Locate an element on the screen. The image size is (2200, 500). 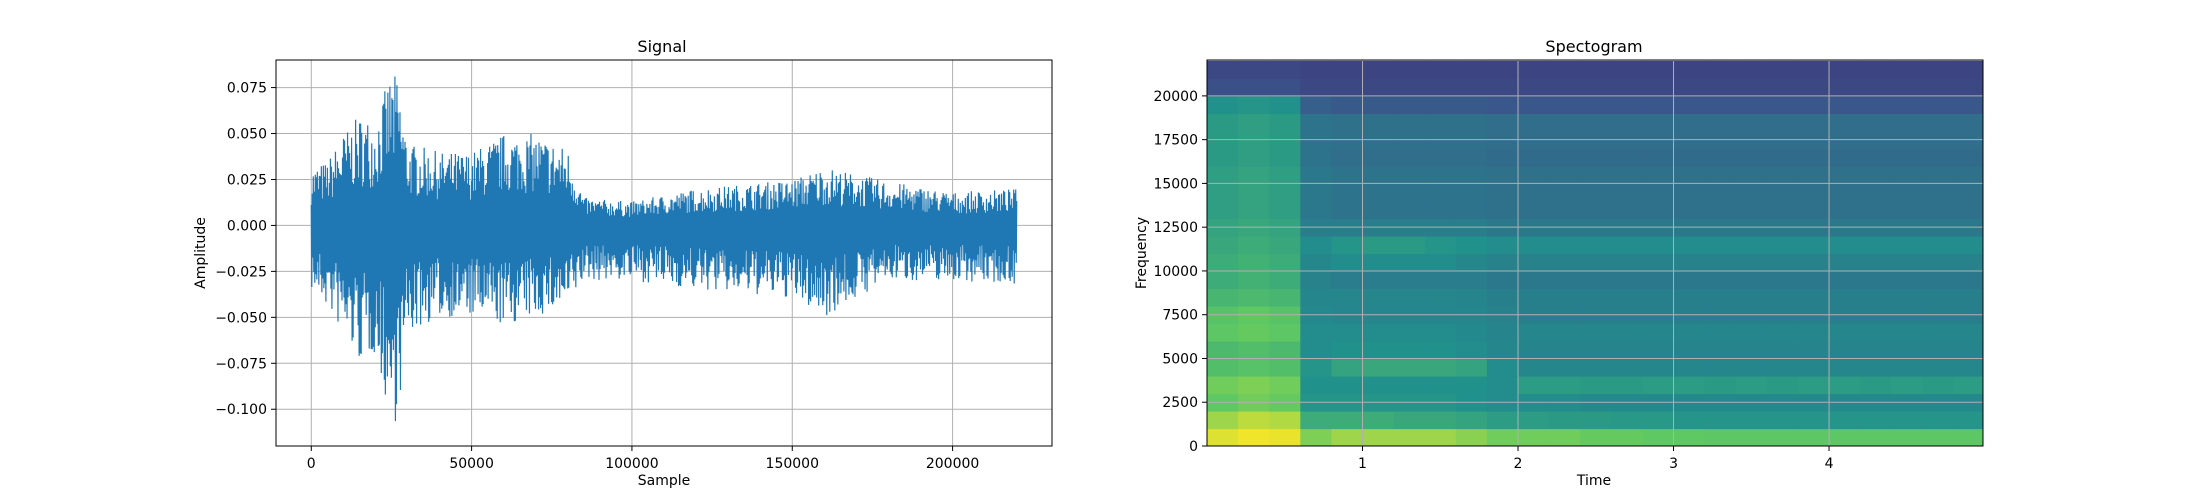
spectrogram-title: Spectogram is located at coordinates (1593, 46).